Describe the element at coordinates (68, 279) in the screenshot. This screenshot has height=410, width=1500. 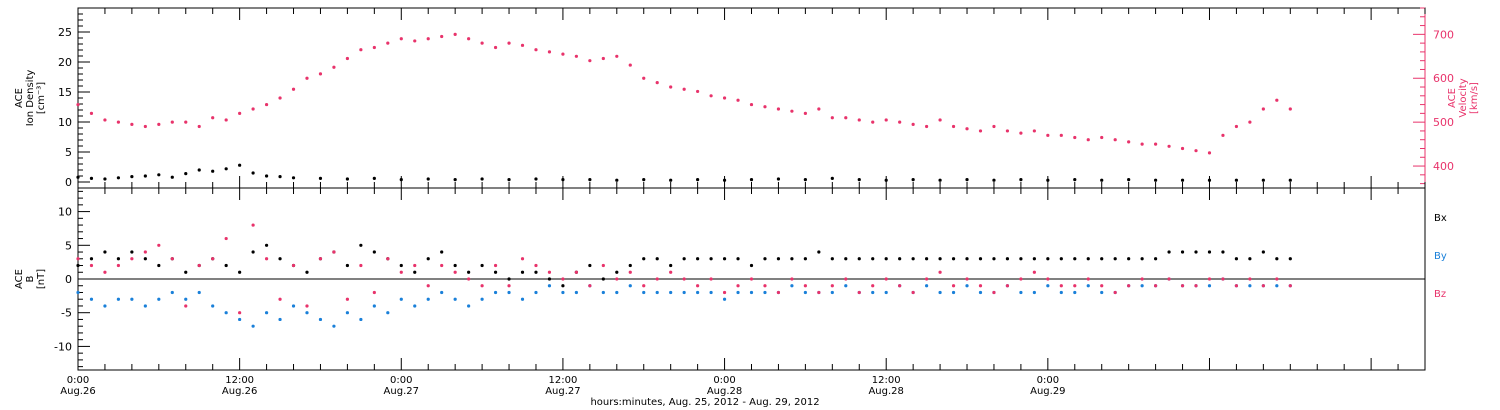
I see `bottom-left-tick-label: 0` at that location.